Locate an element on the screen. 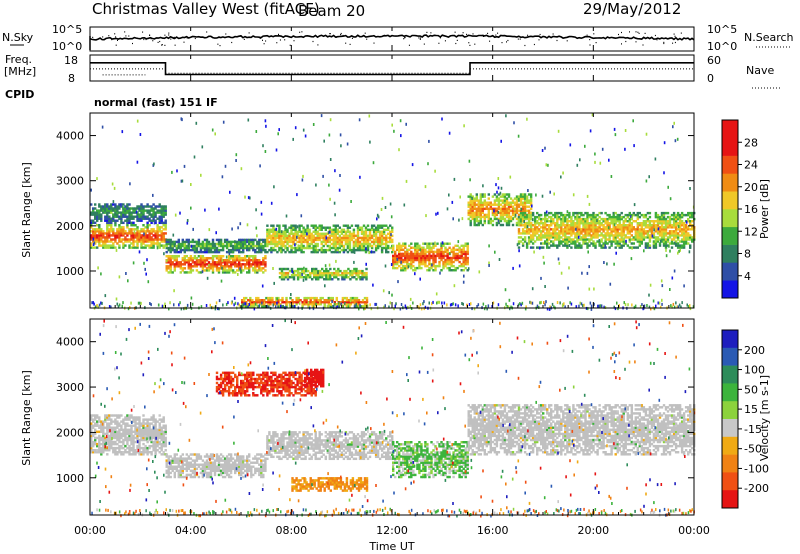 The image size is (800, 554). xtick-label: 04:00 is located at coordinates (191, 530).